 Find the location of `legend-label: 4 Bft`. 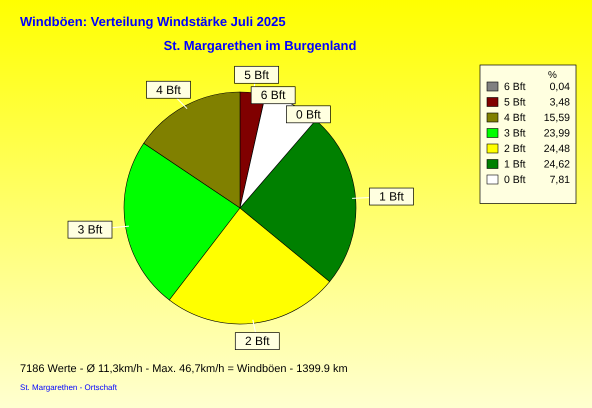

legend-label: 4 Bft is located at coordinates (515, 118).